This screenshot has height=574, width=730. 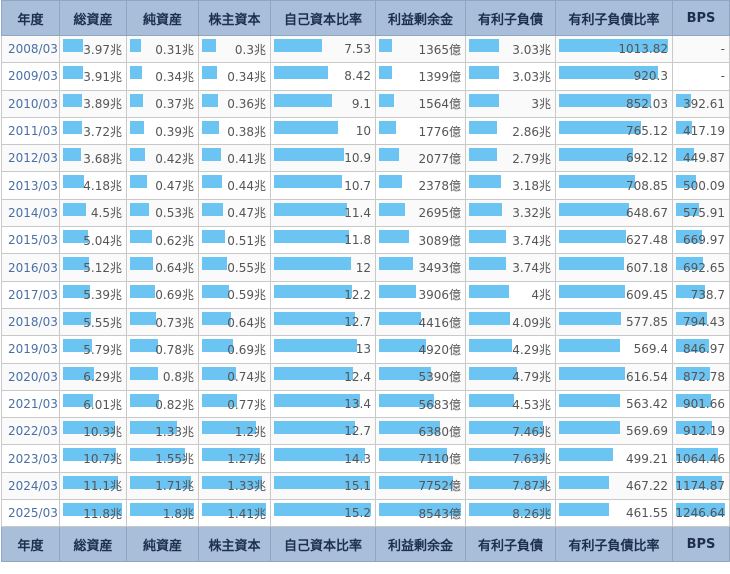 I want to click on year-link: 2021/03, so click(x=33, y=404).